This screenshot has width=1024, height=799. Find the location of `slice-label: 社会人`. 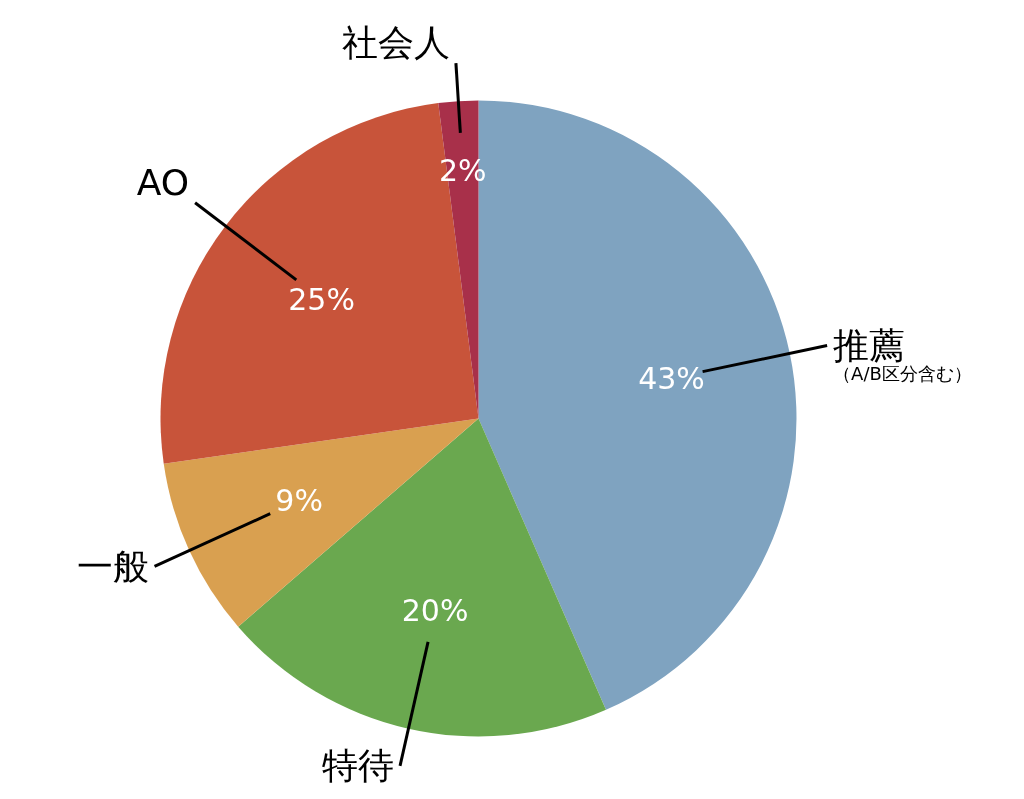

slice-label: 社会人 is located at coordinates (395, 43).